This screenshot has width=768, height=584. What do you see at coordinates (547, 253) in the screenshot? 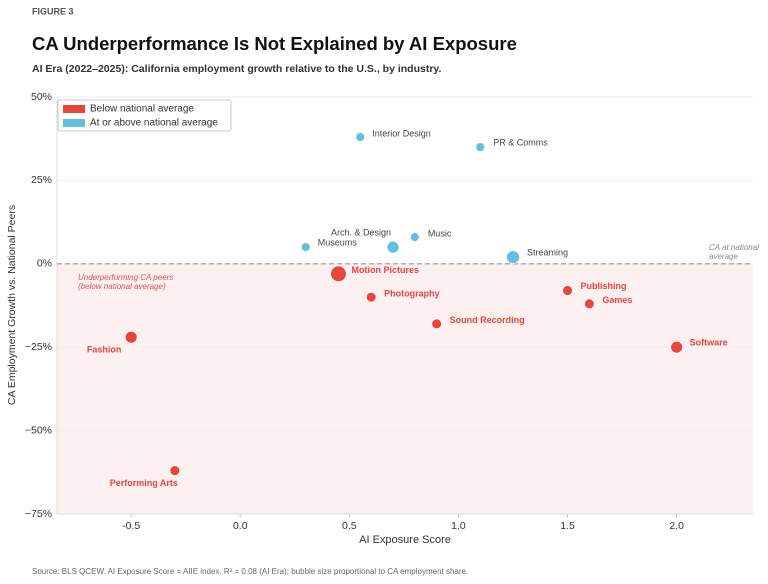
I see `point-label: Streaming` at bounding box center [547, 253].